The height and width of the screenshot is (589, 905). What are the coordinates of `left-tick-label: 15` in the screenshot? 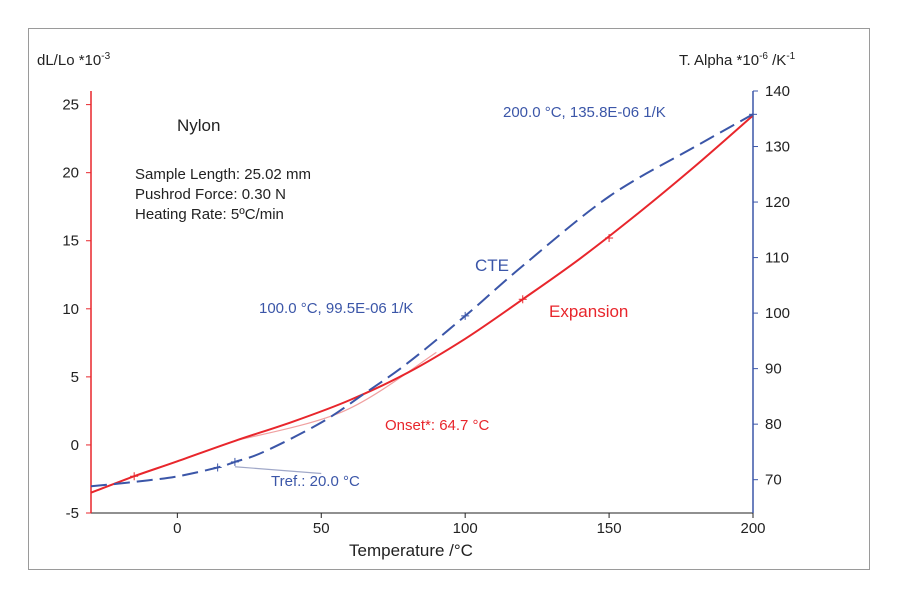 It's located at (70, 241).